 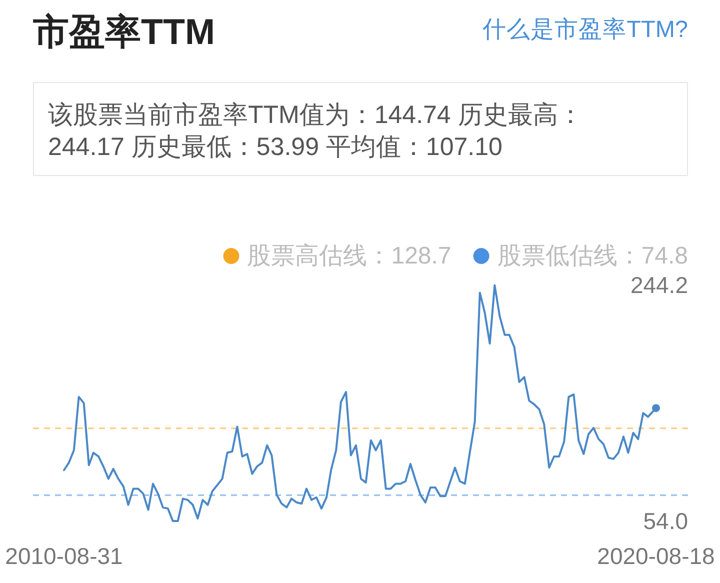 I want to click on title: 市盈率TTM, so click(x=124, y=31).